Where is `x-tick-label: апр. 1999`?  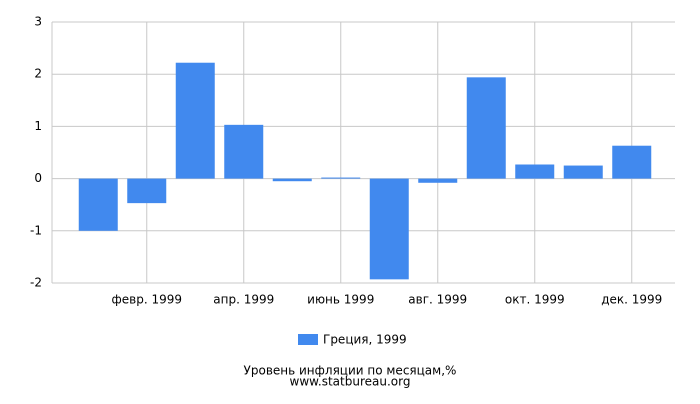 x-tick-label: апр. 1999 is located at coordinates (243, 300).